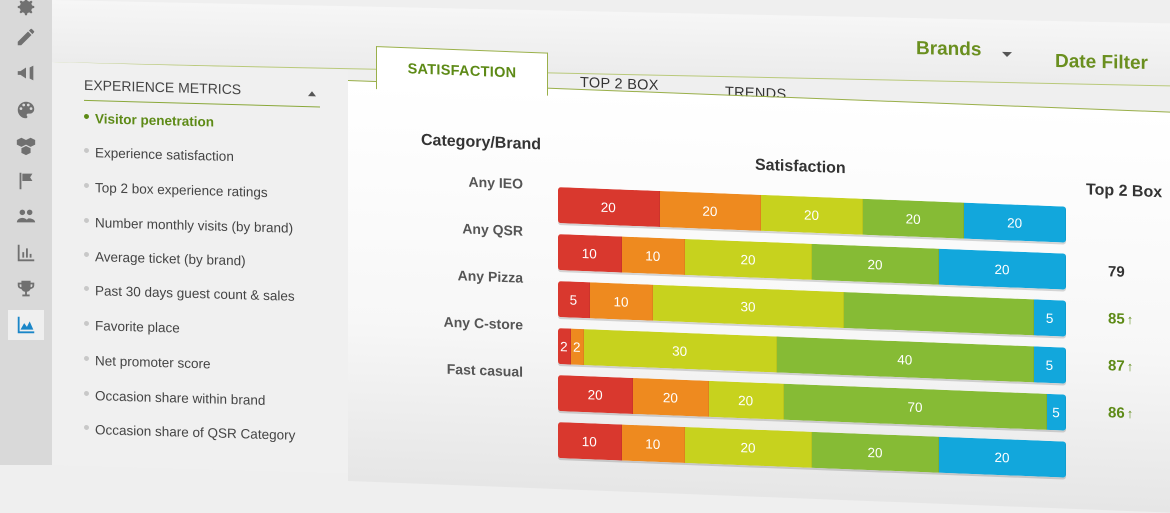 The image size is (1170, 513). I want to click on area-chart-icon, so click(26, 325).